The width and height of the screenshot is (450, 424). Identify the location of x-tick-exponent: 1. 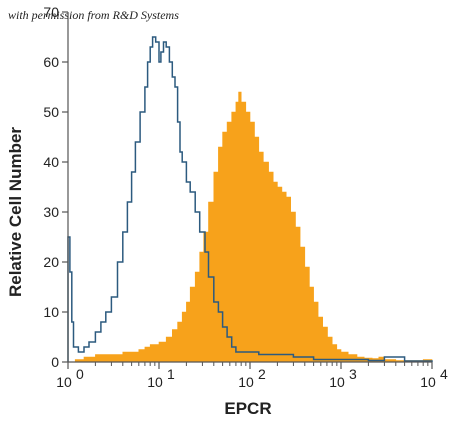
(171, 374).